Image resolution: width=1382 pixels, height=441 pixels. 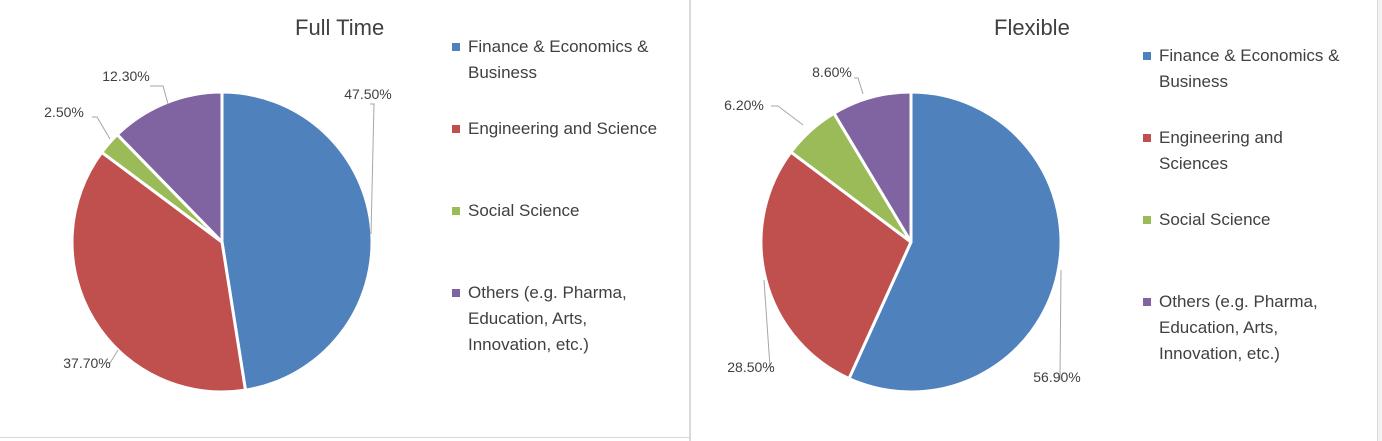 I want to click on legend-label: Sciences, so click(x=1193, y=163).